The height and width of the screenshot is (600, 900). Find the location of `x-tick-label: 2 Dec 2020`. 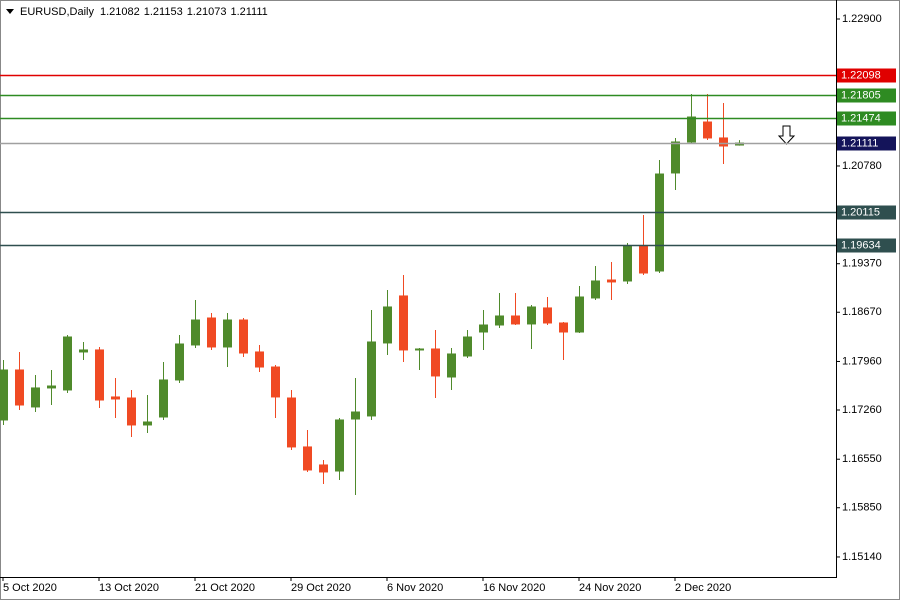

x-tick-label: 2 Dec 2020 is located at coordinates (703, 588).